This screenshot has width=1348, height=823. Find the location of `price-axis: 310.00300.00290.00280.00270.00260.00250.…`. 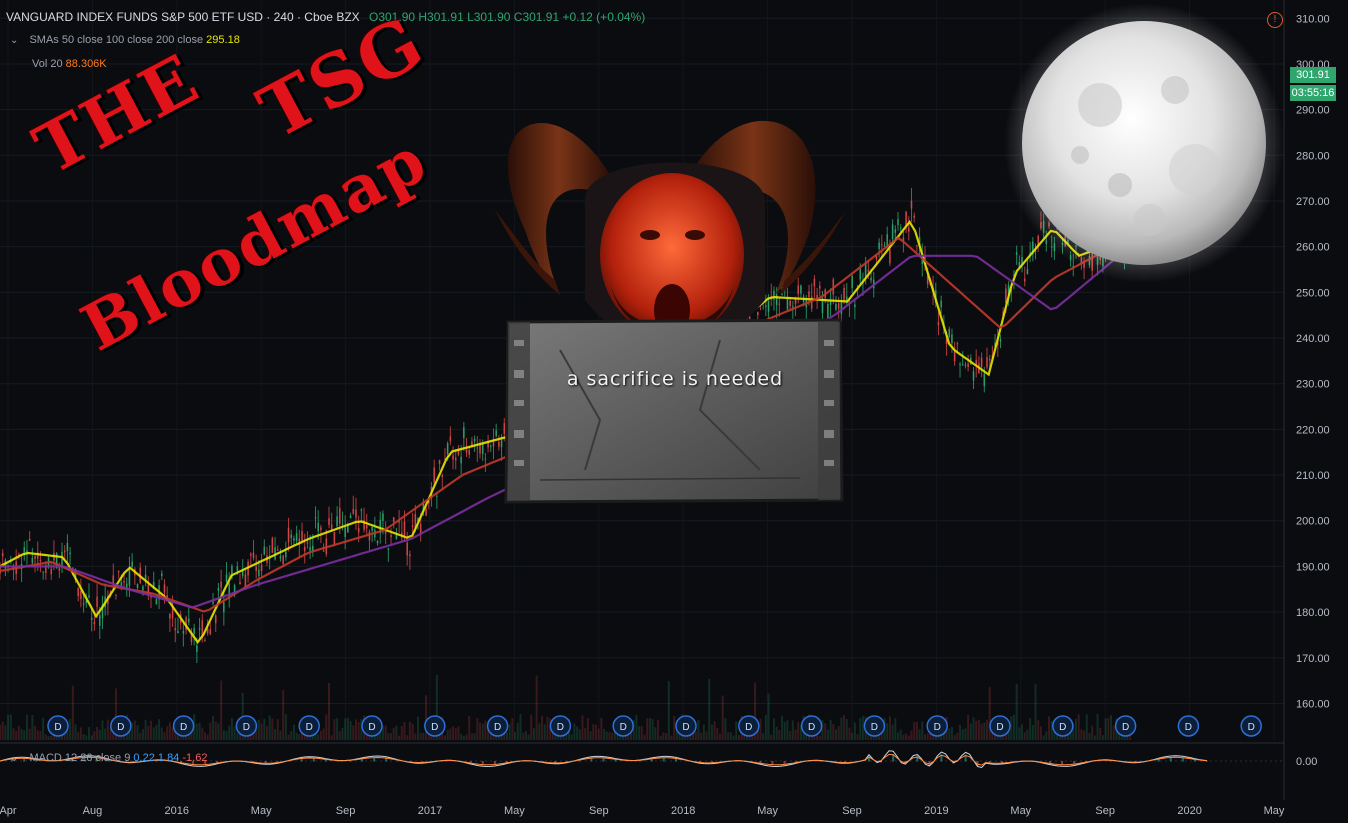

price-axis: 310.00300.00290.00280.00270.00260.00250.… is located at coordinates (1313, 390).